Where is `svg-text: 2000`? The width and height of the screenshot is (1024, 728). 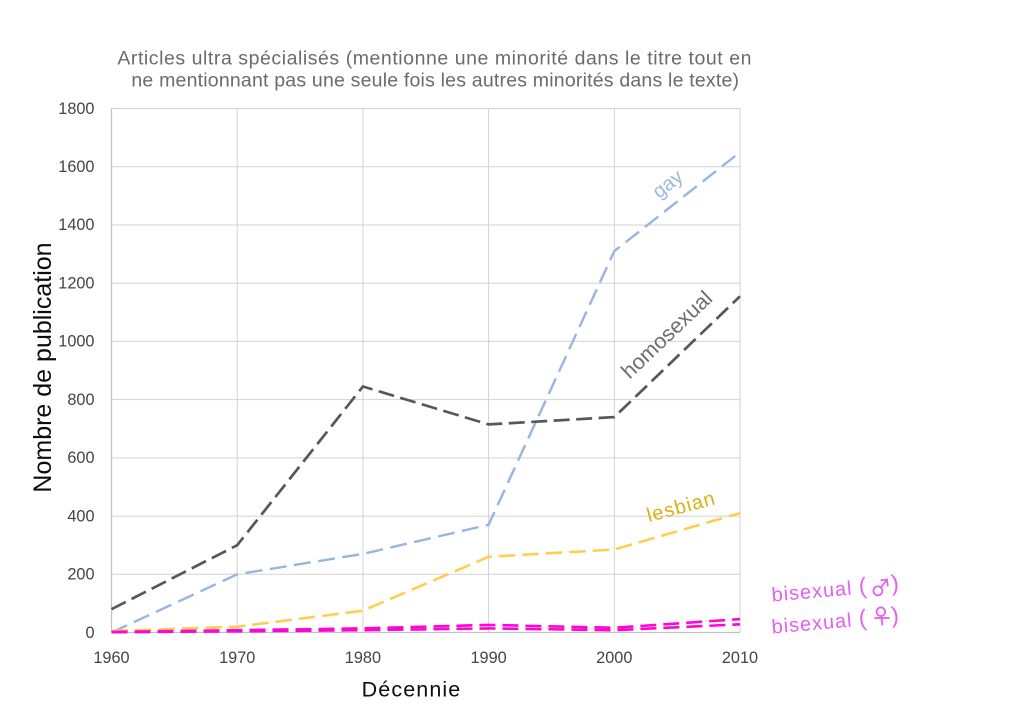
svg-text: 2000 is located at coordinates (614, 658).